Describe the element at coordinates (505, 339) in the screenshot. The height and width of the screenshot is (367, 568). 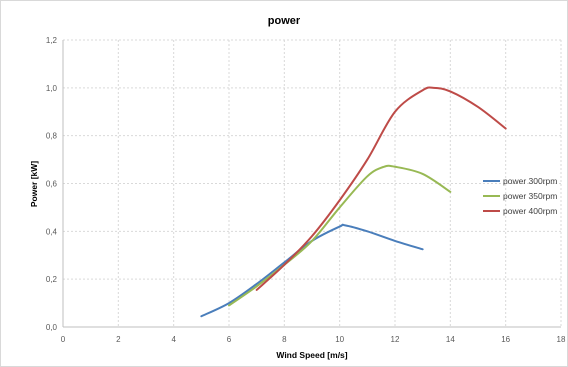
I see `x-tick-label-8: 16` at that location.